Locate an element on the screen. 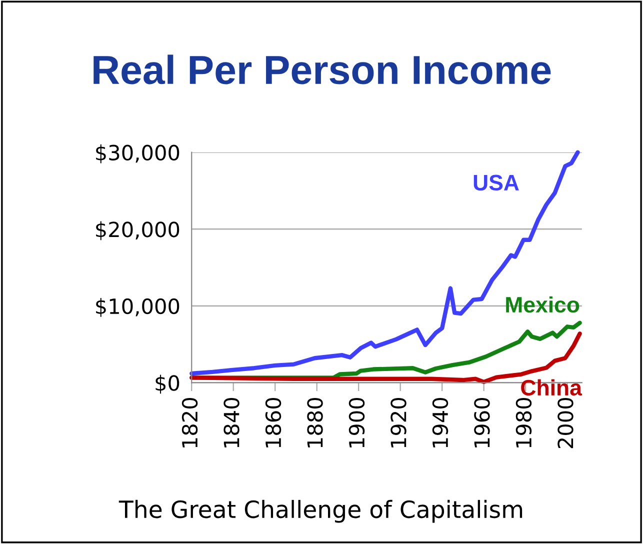 This screenshot has height=544, width=643. y-tick-label: $30,000 is located at coordinates (138, 154).